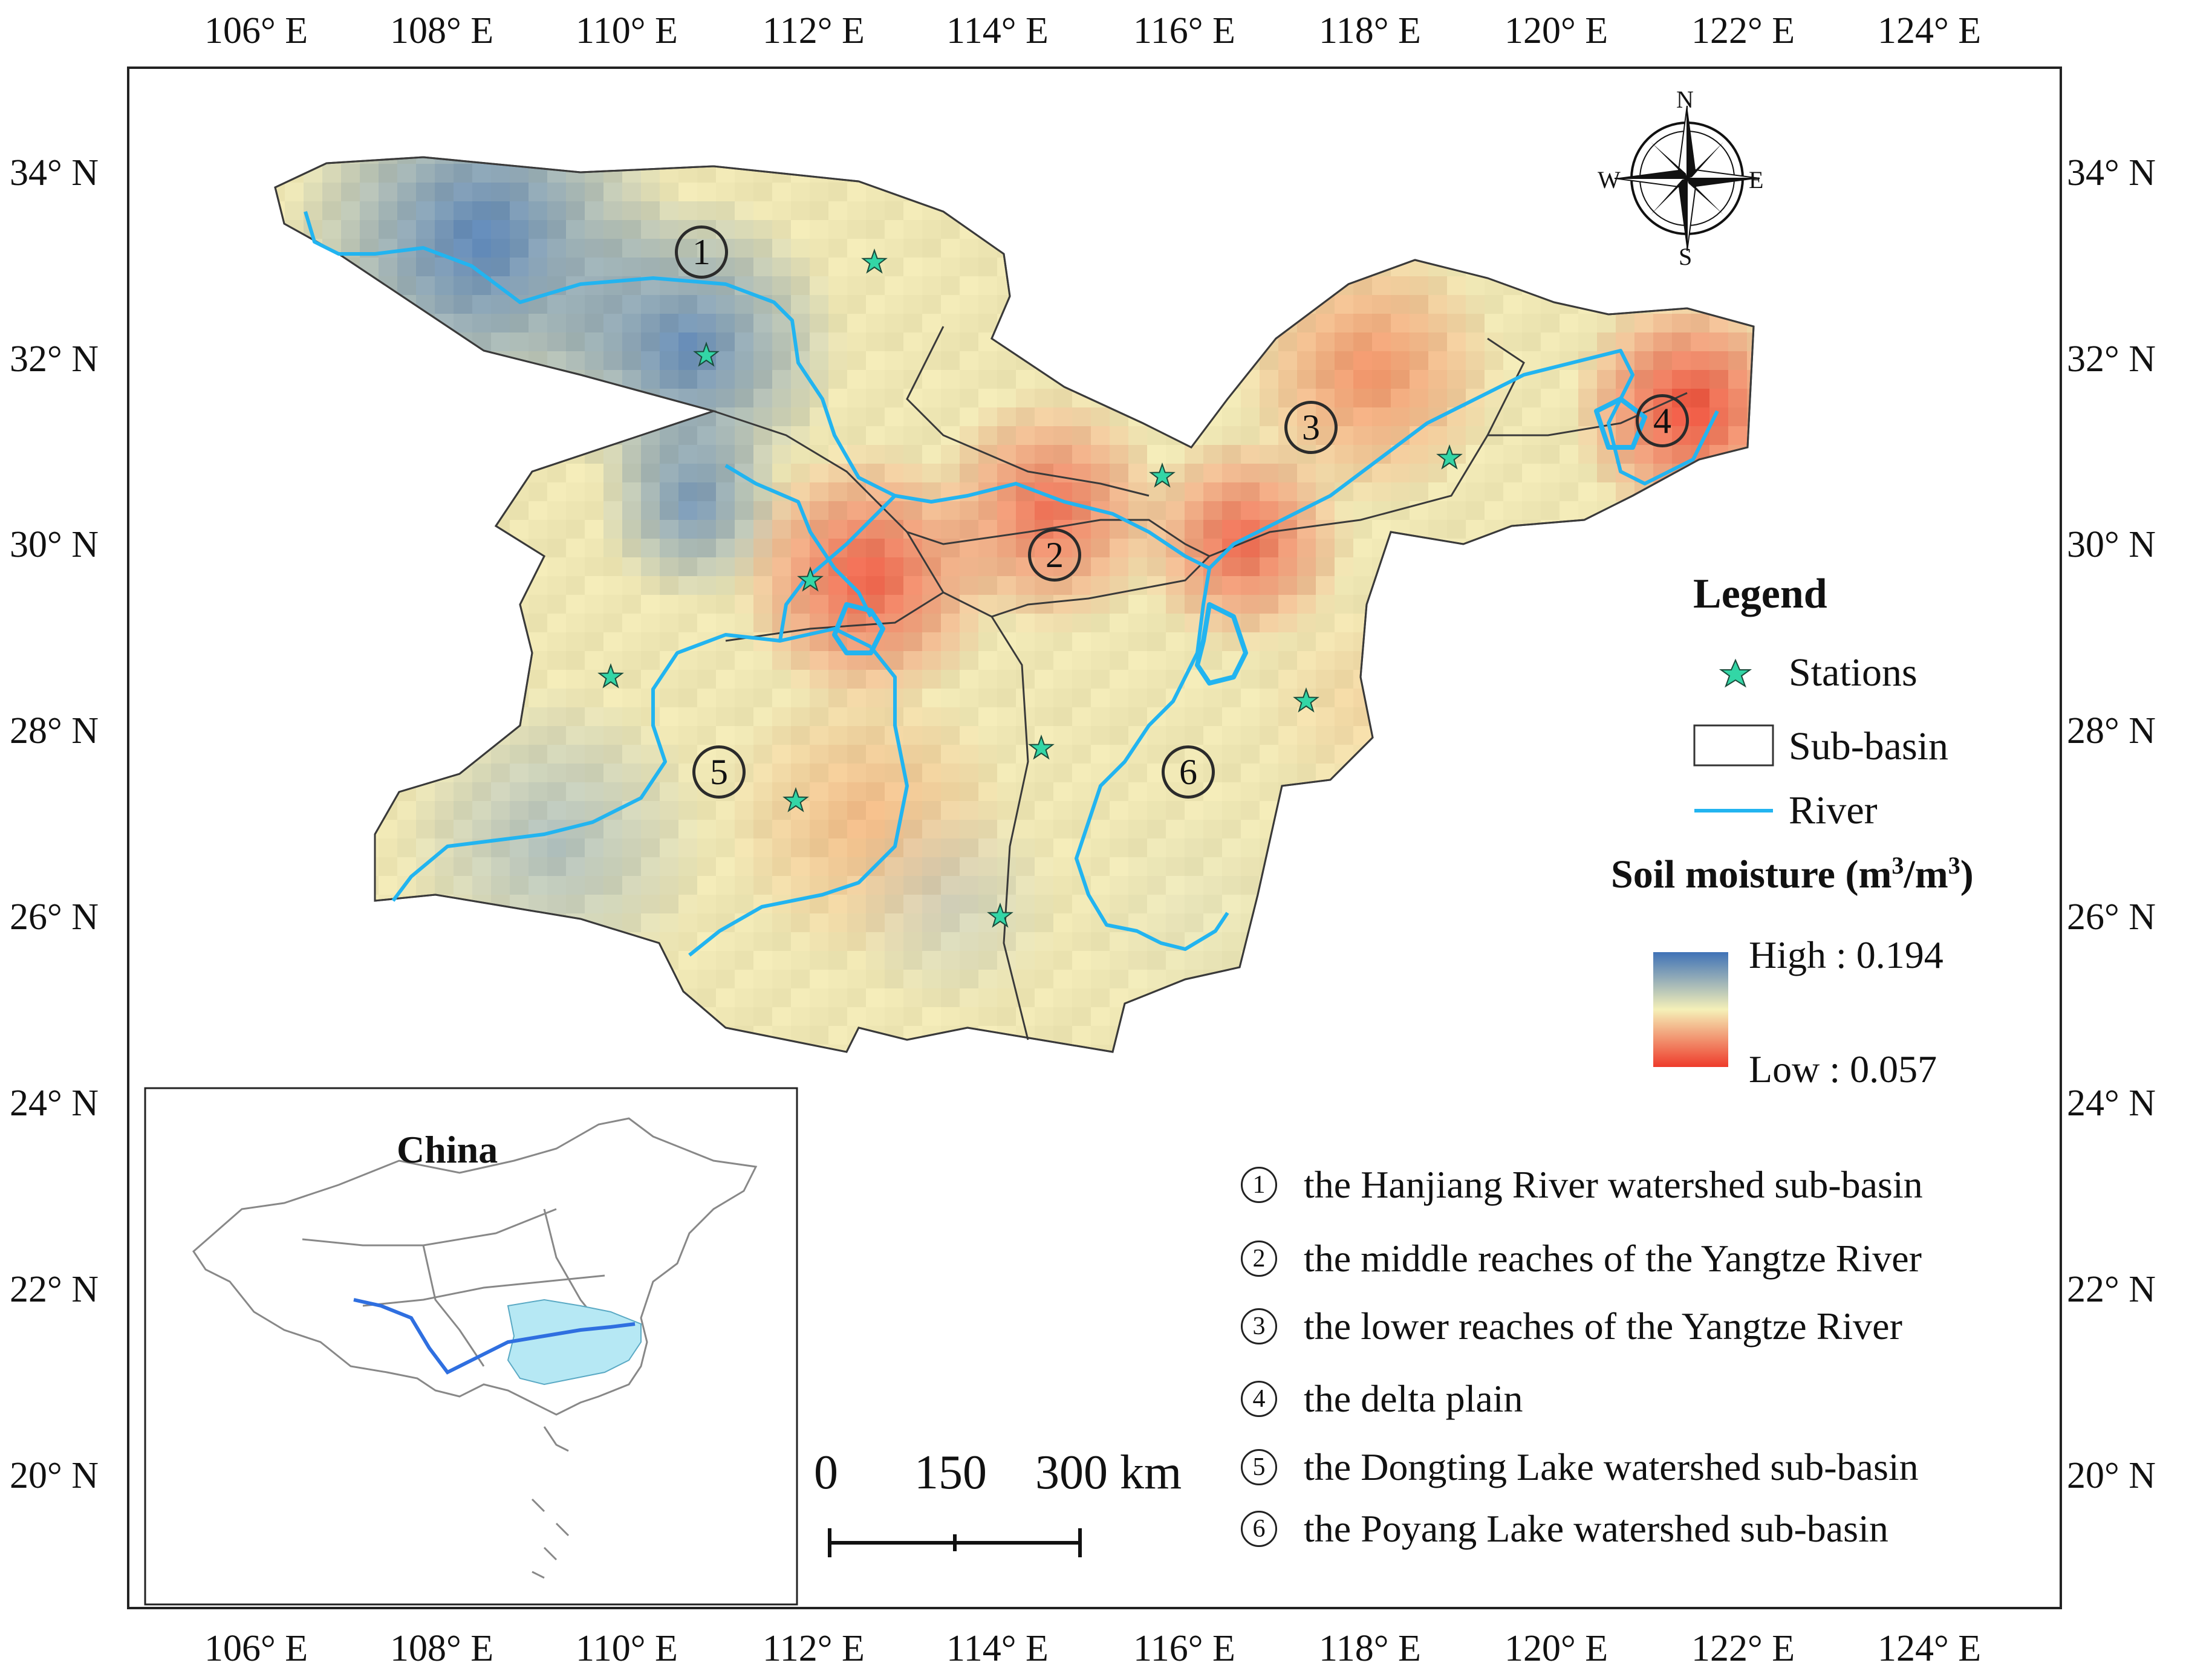 Image resolution: width=2189 pixels, height=1680 pixels. Describe the element at coordinates (997, 30) in the screenshot. I see `tick-top-4: 114° E` at that location.